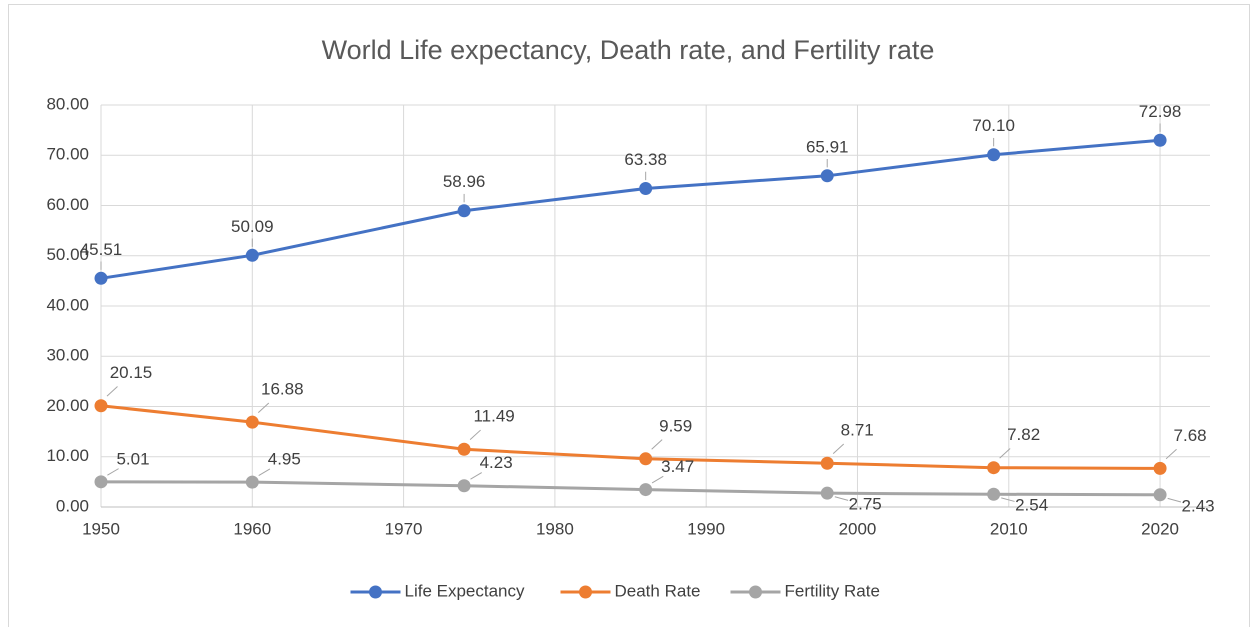  I want to click on y-tick-label: 50.00, so click(67, 254).